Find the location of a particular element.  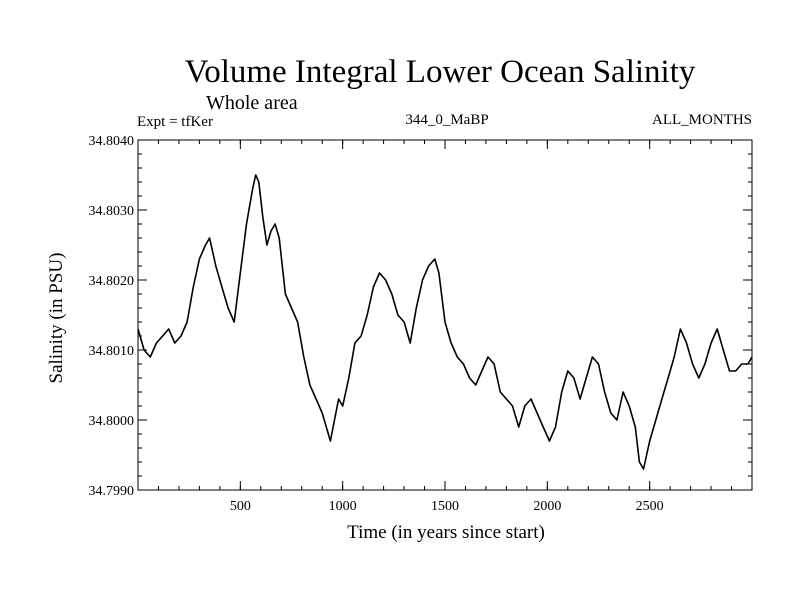

y-axis-label: Salinity (in PSU) is located at coordinates (56, 318).